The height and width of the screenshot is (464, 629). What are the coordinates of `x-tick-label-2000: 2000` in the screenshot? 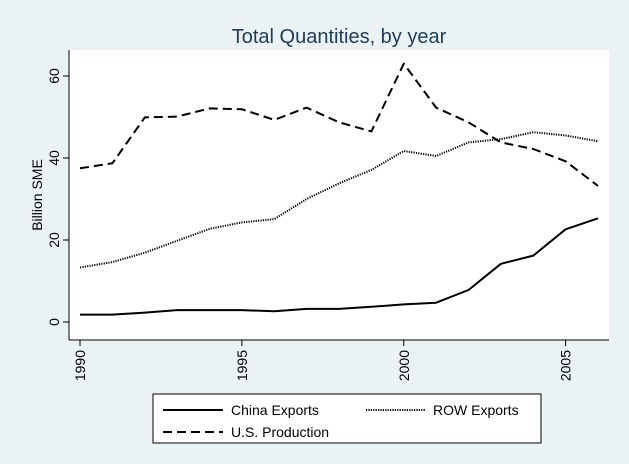 It's located at (404, 365).